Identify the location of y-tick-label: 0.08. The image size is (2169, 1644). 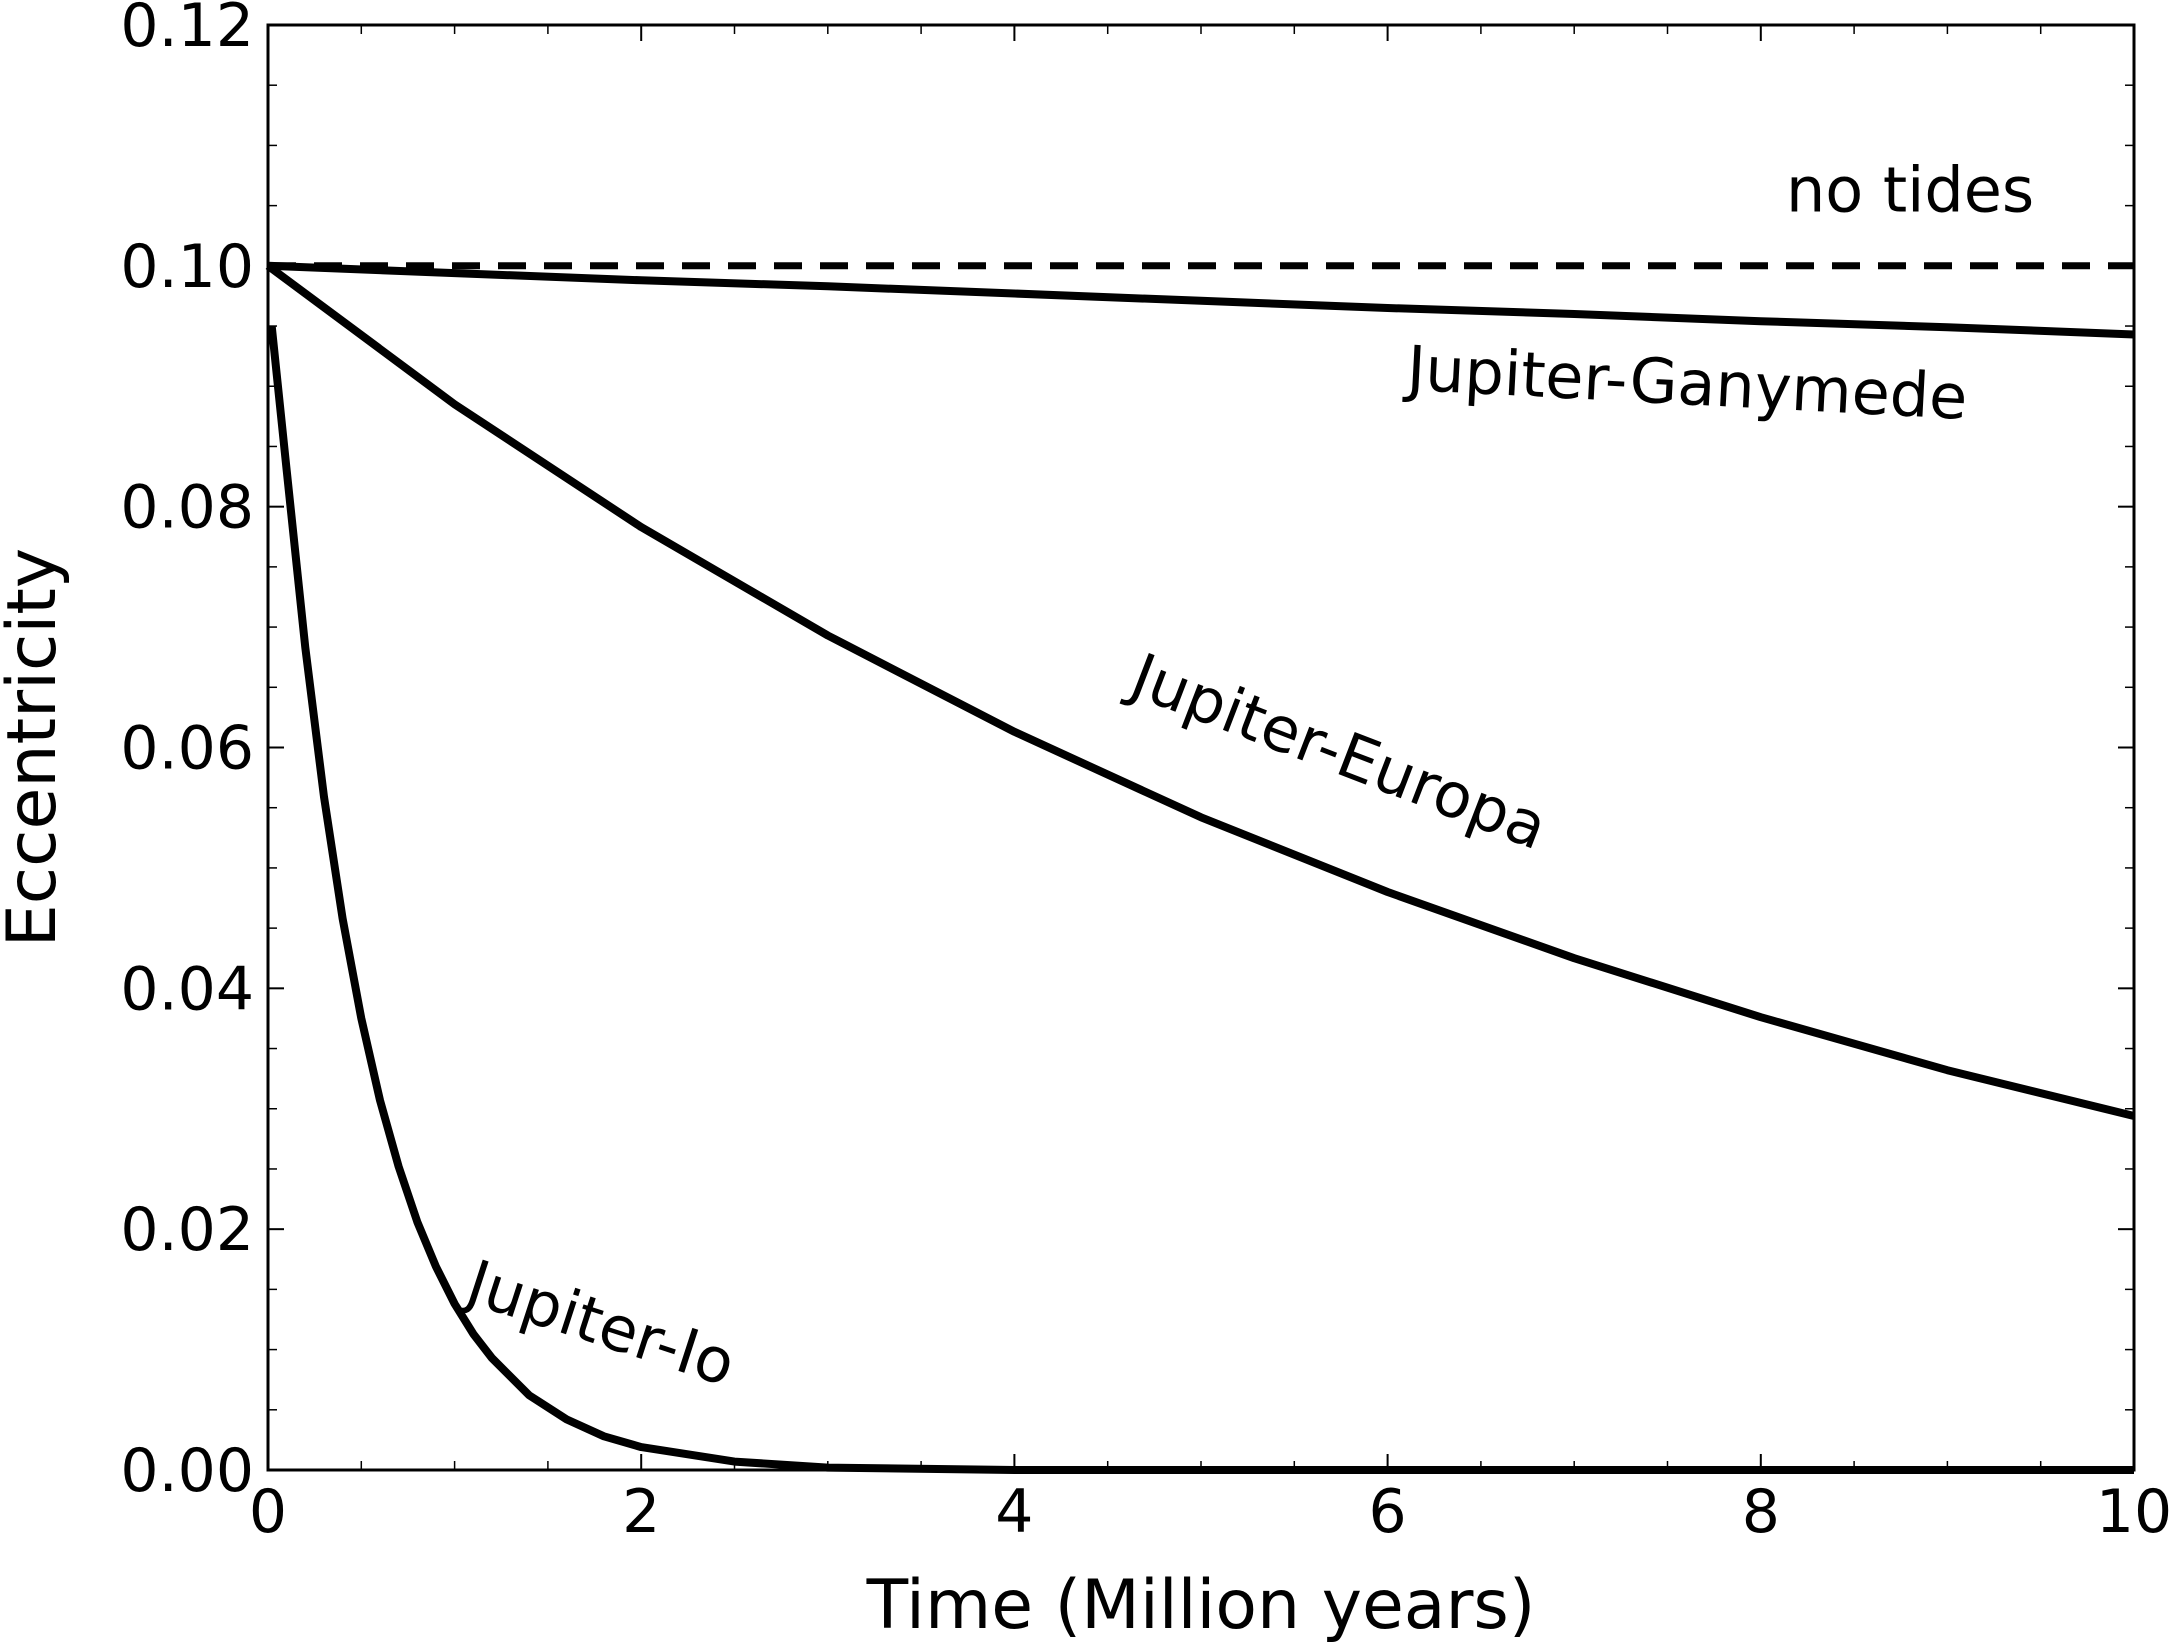
(187, 508).